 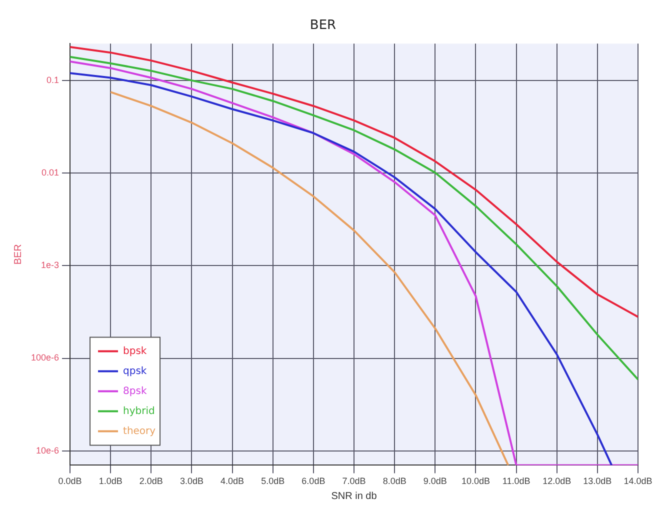 I want to click on x-tick-label: 6.0dB, so click(x=314, y=481).